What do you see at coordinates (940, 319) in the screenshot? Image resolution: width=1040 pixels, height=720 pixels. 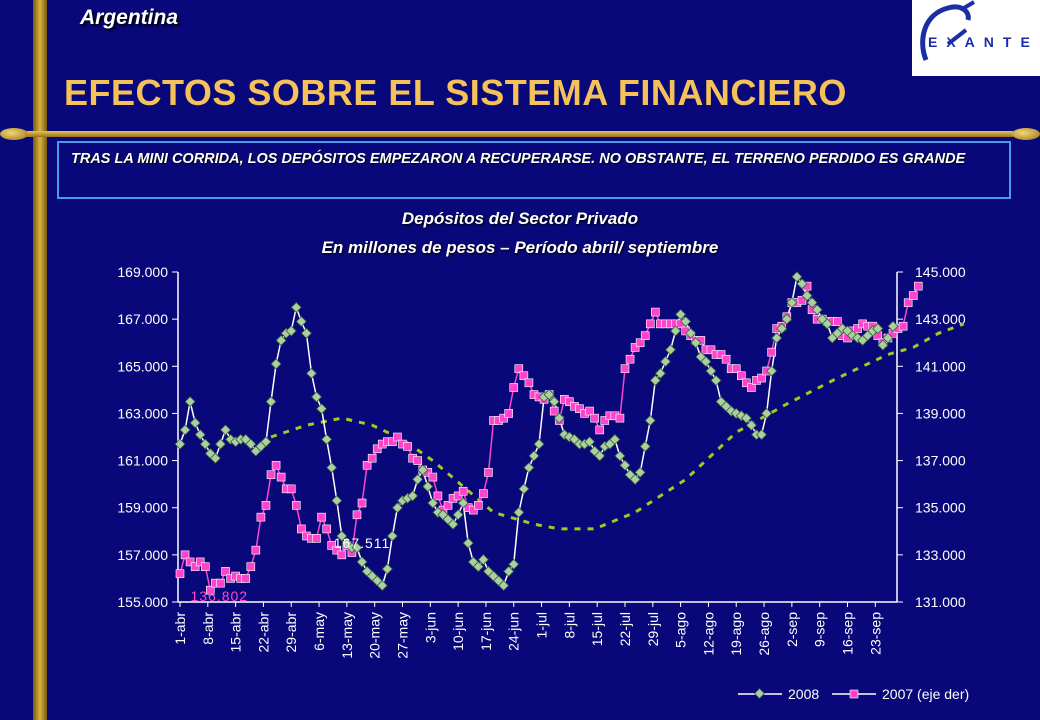 I see `right-tick-label: 143.000` at bounding box center [940, 319].